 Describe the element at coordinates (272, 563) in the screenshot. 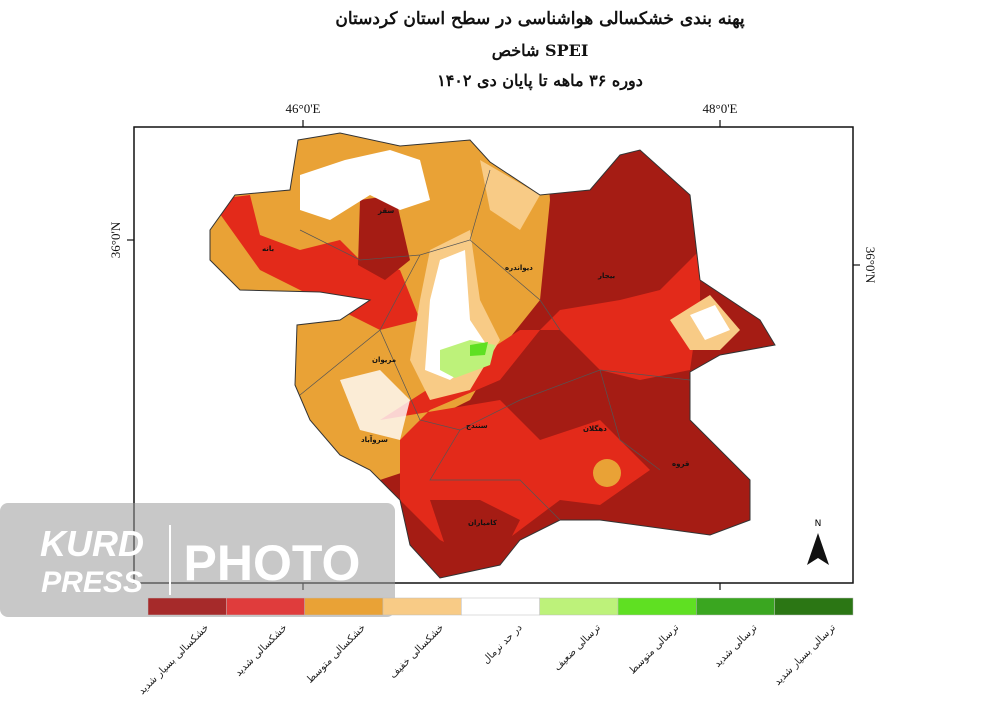

I see `watermark-label: PHOTO` at that location.